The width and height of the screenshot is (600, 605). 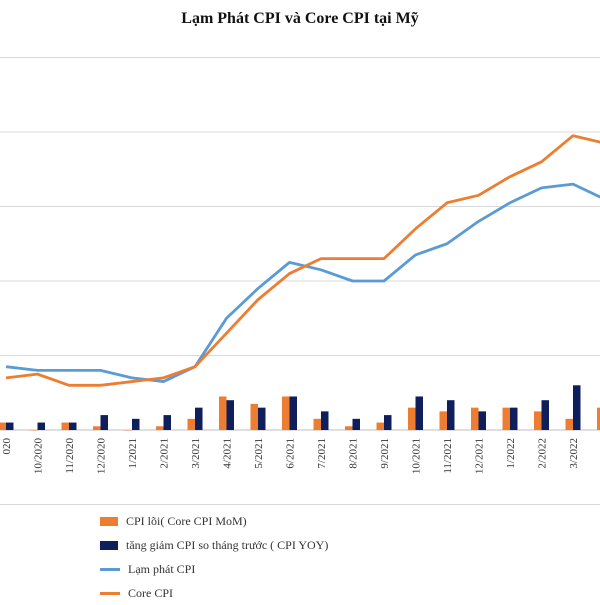 What do you see at coordinates (385, 453) in the screenshot?
I see `x-tick-label: 9/2021` at bounding box center [385, 453].